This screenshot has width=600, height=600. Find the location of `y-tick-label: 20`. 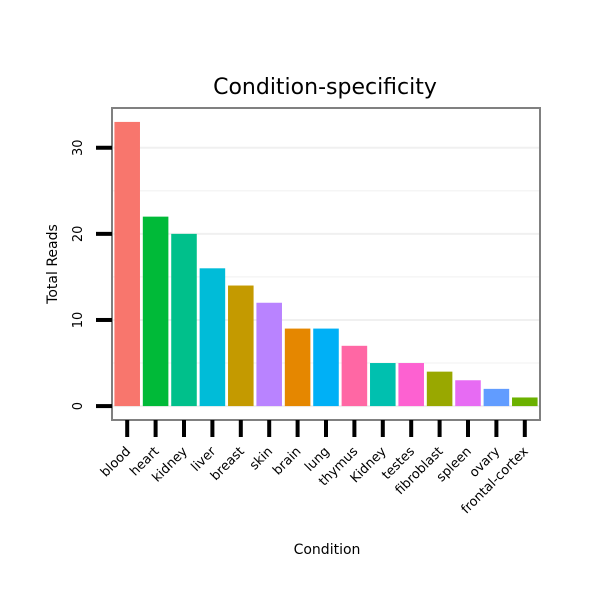

y-tick-label: 20 is located at coordinates (78, 234).